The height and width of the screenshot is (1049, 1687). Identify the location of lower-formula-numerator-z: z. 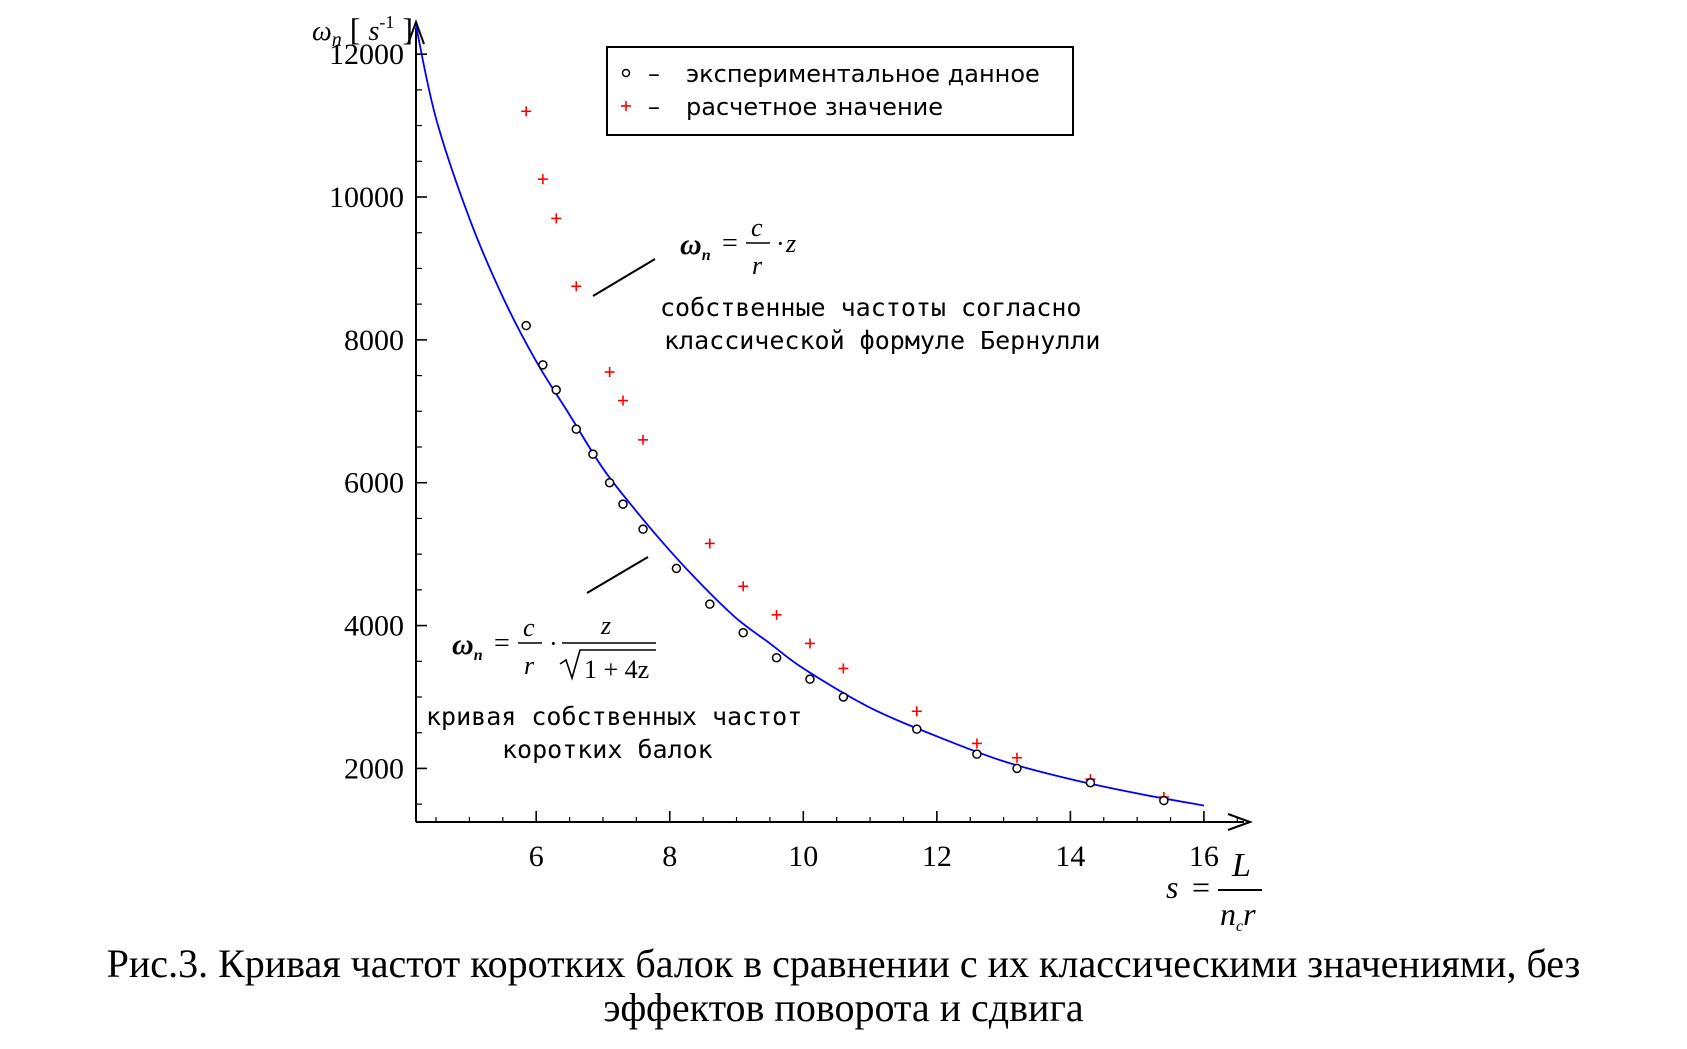
(605, 625).